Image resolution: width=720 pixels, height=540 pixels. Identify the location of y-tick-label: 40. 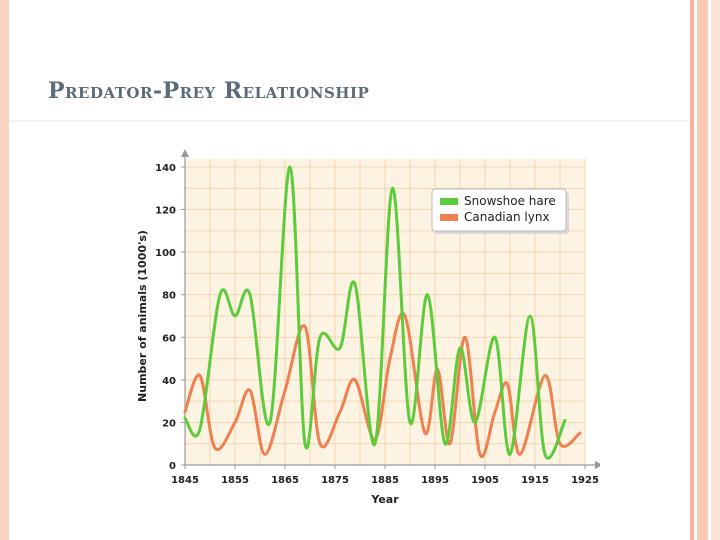
(169, 381).